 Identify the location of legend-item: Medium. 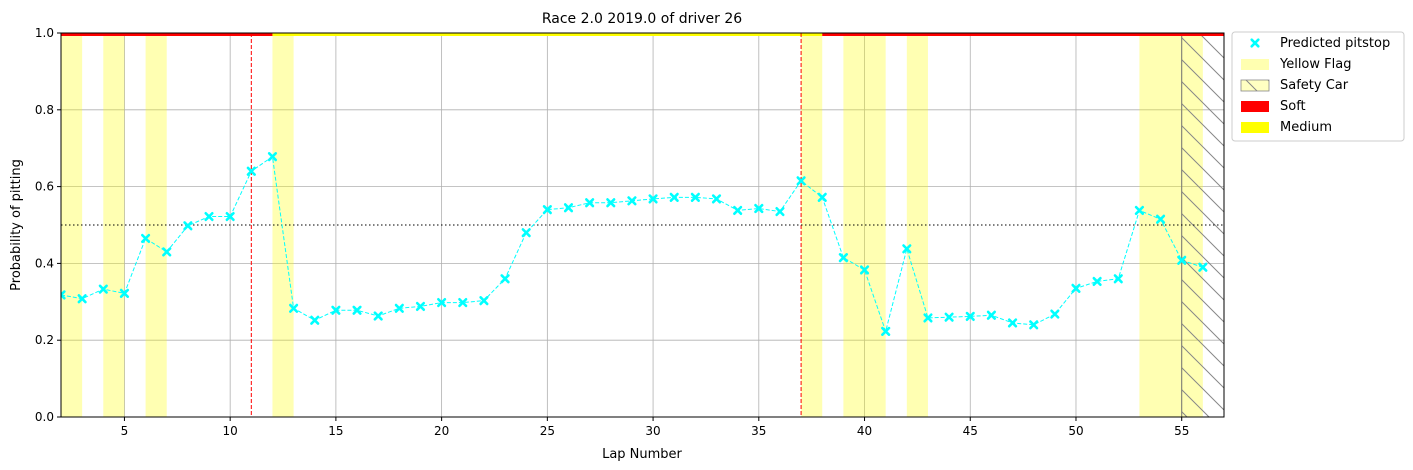
(1286, 127).